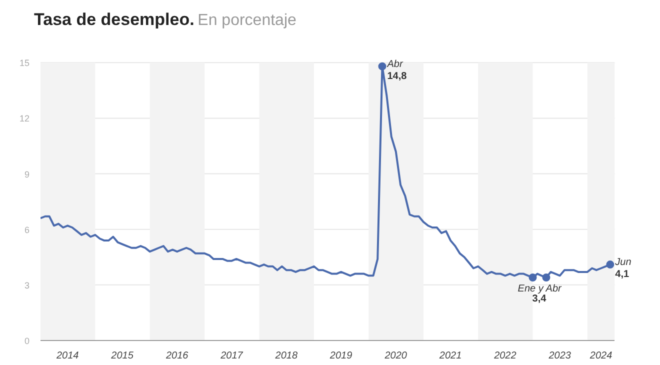 The height and width of the screenshot is (365, 660). Describe the element at coordinates (122, 356) in the screenshot. I see `x-tick-label: 2015` at that location.